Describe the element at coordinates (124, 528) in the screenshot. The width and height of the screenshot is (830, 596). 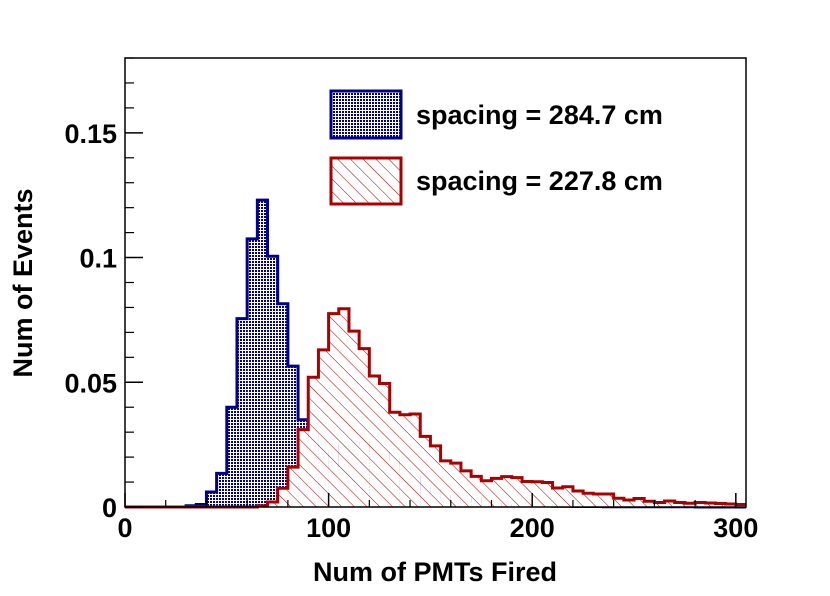
I see `x-tick-label: 0` at that location.